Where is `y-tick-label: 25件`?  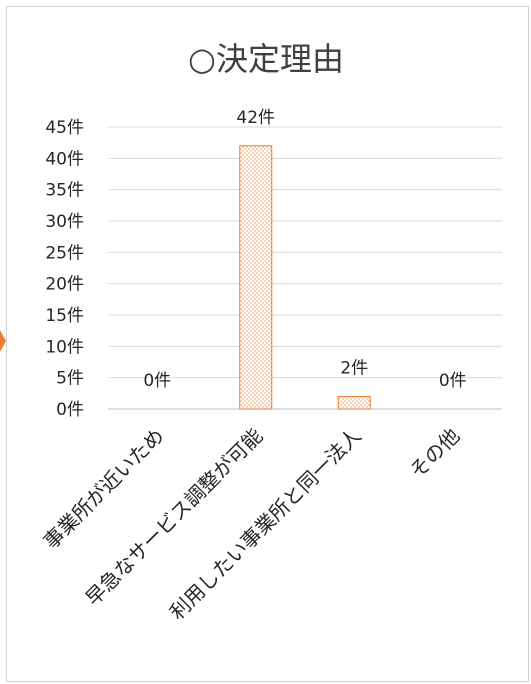 y-tick-label: 25件 is located at coordinates (64, 253).